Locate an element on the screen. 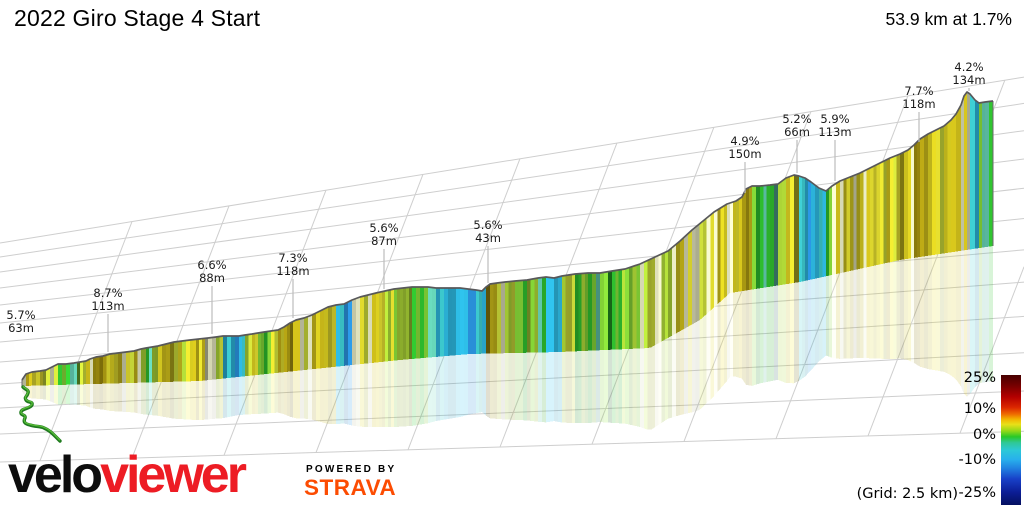 This screenshot has height=512, width=1024. climb-height-label: 43m is located at coordinates (488, 237).